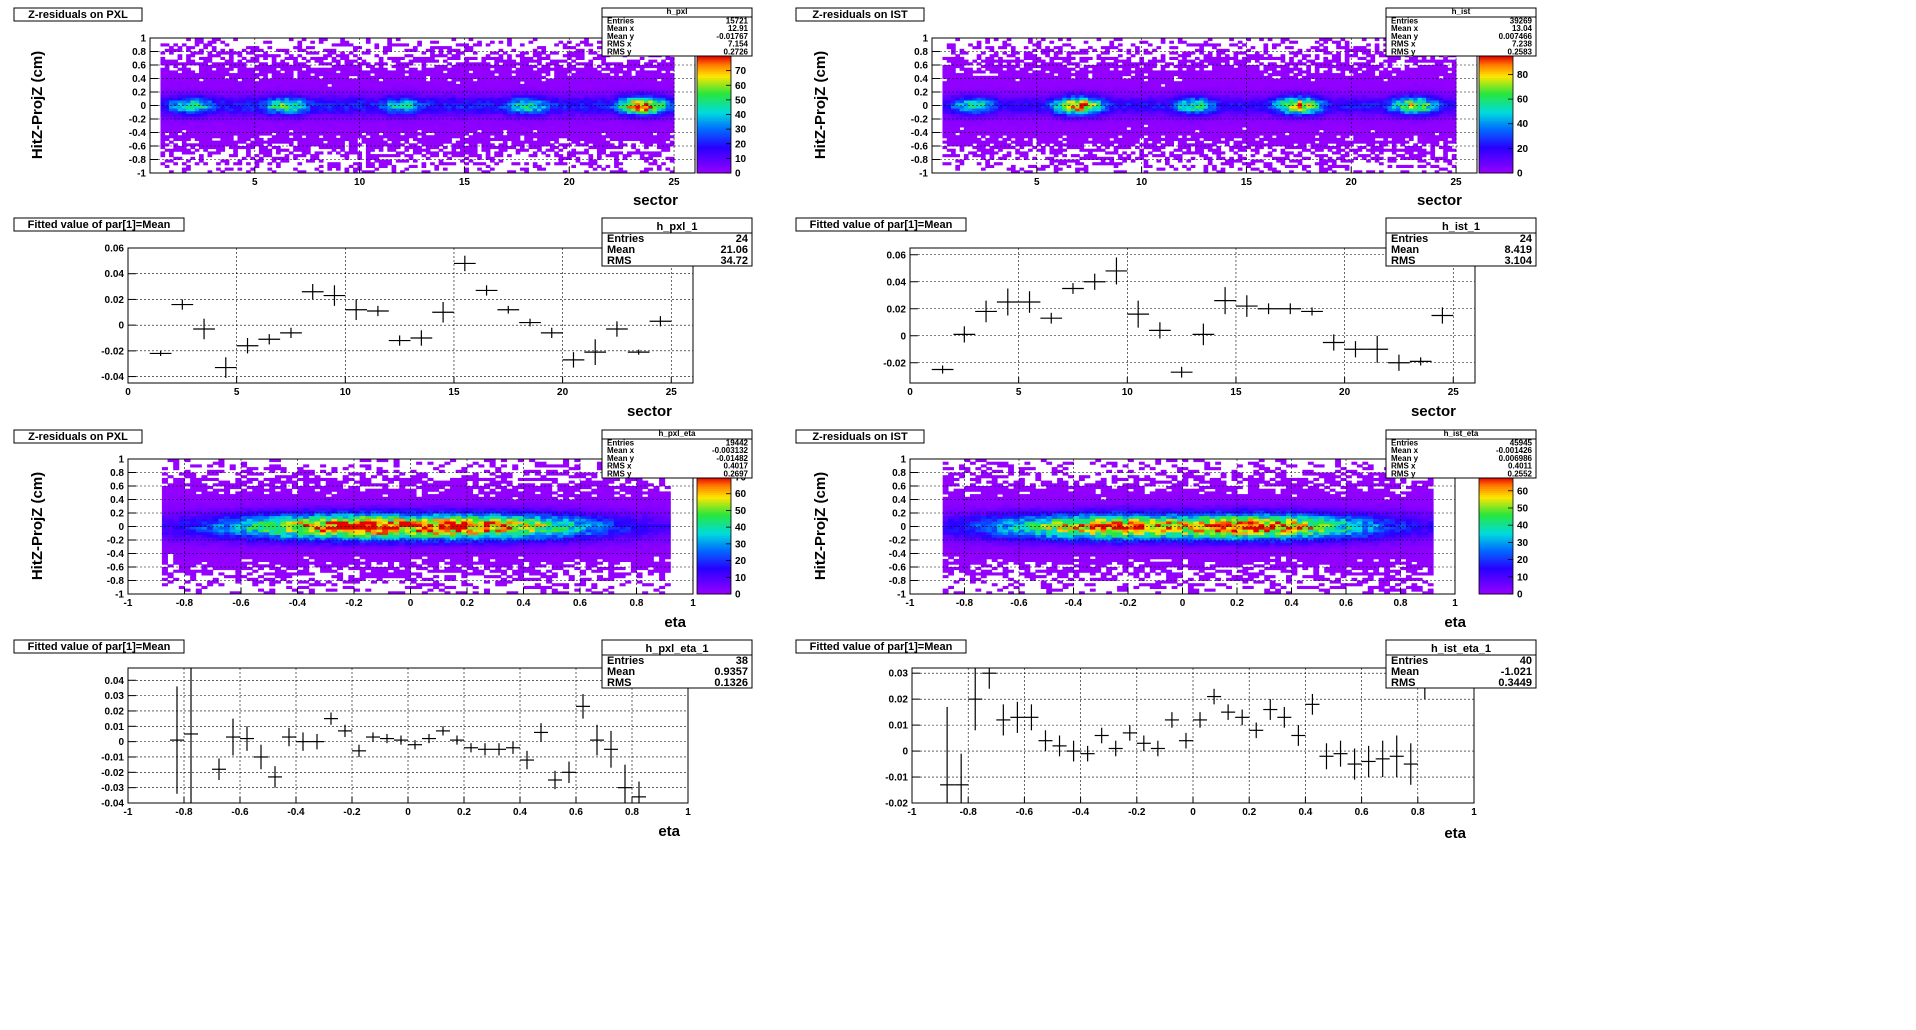 This screenshot has width=1916, height=1030. Describe the element at coordinates (741, 130) in the screenshot. I see `palette-tick-label: 30` at that location.